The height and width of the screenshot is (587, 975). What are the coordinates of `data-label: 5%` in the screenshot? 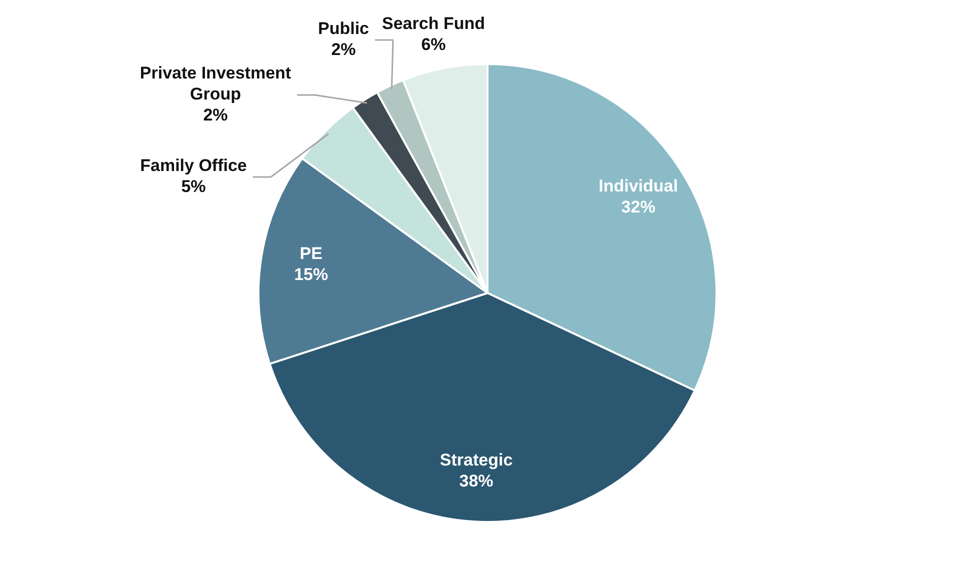 It's located at (193, 186).